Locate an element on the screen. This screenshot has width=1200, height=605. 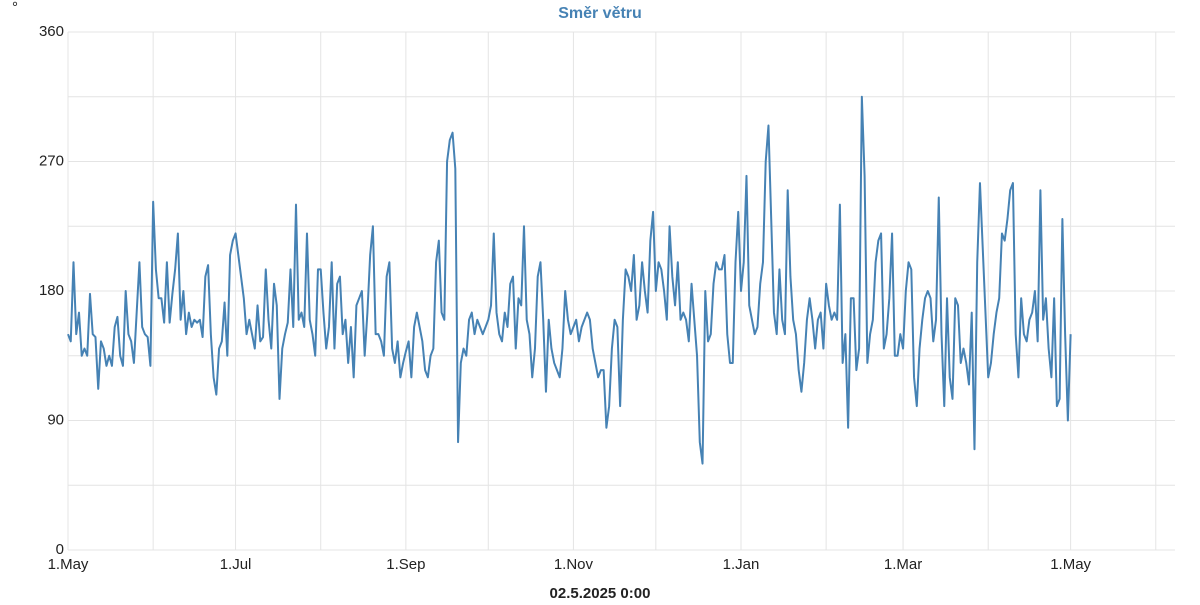
x-label: 02.5.2025 0:00 is located at coordinates (600, 592).